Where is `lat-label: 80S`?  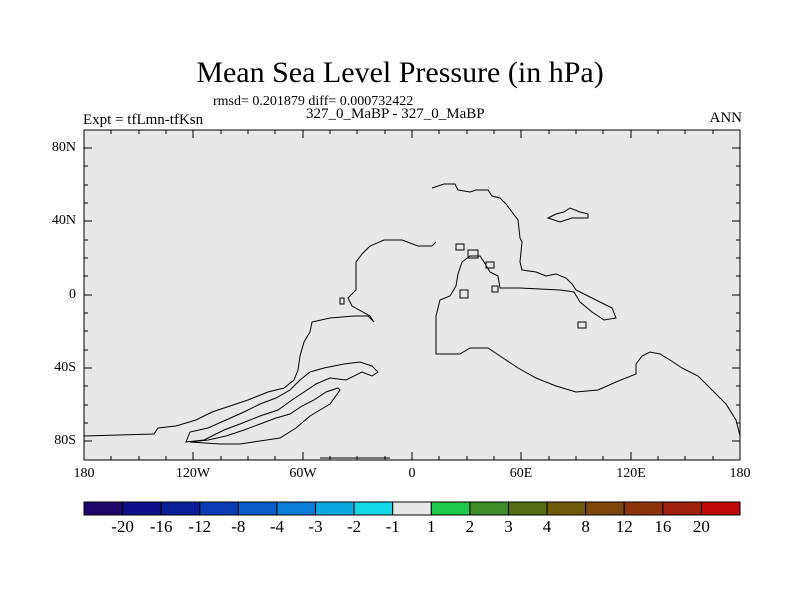
lat-label: 80S is located at coordinates (65, 440).